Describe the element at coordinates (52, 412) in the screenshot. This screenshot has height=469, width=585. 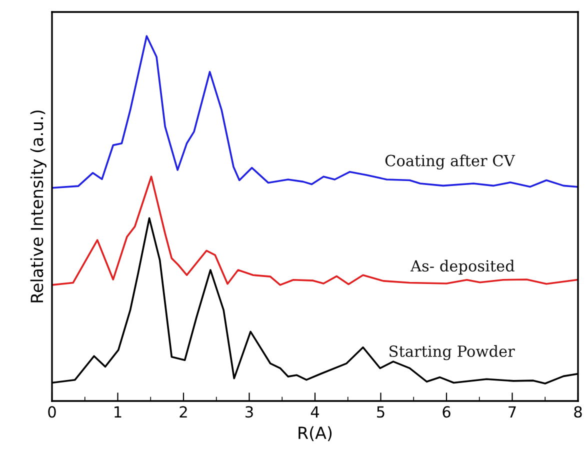
I see `x-tick-label: 0` at that location.